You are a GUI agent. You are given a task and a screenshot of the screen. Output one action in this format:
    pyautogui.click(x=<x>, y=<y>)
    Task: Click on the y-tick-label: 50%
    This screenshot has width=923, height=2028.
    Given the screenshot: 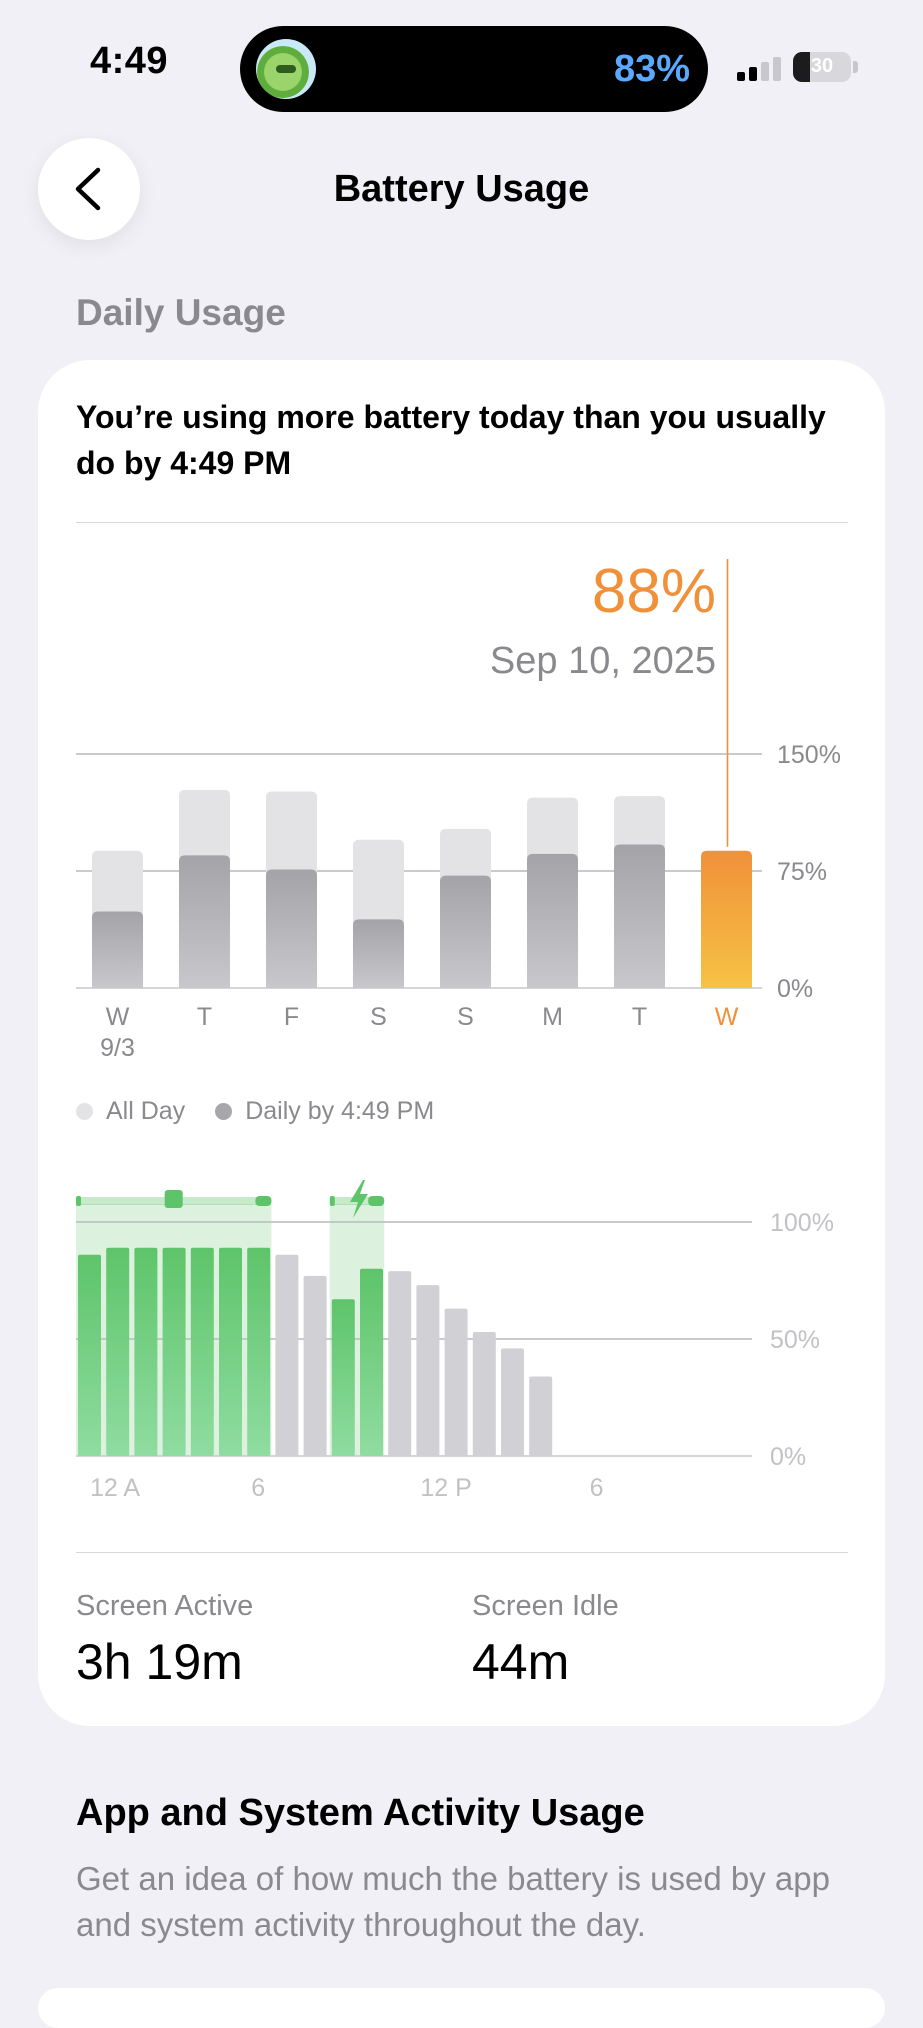 What is the action you would take?
    pyautogui.click(x=795, y=1340)
    